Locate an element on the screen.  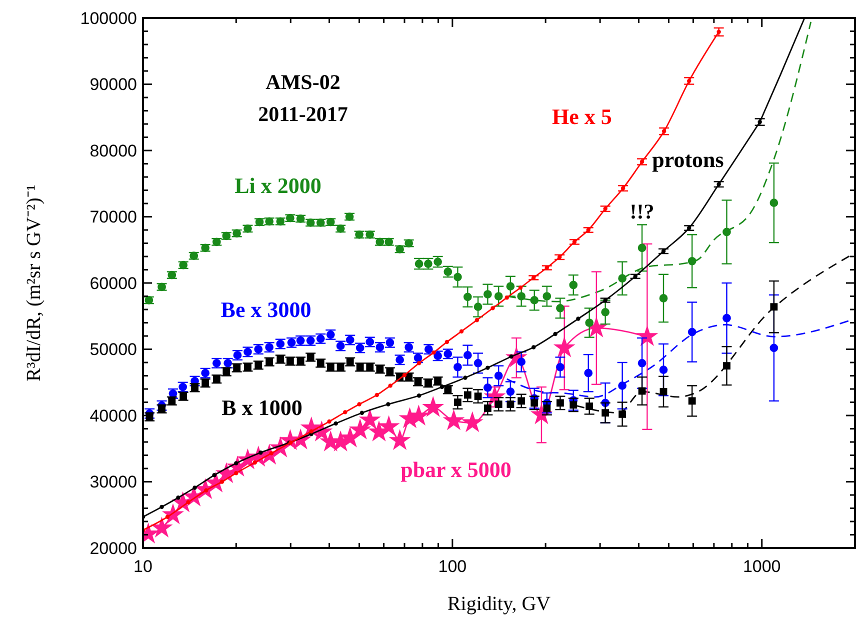
series-label: B x 1000 is located at coordinates (262, 407).